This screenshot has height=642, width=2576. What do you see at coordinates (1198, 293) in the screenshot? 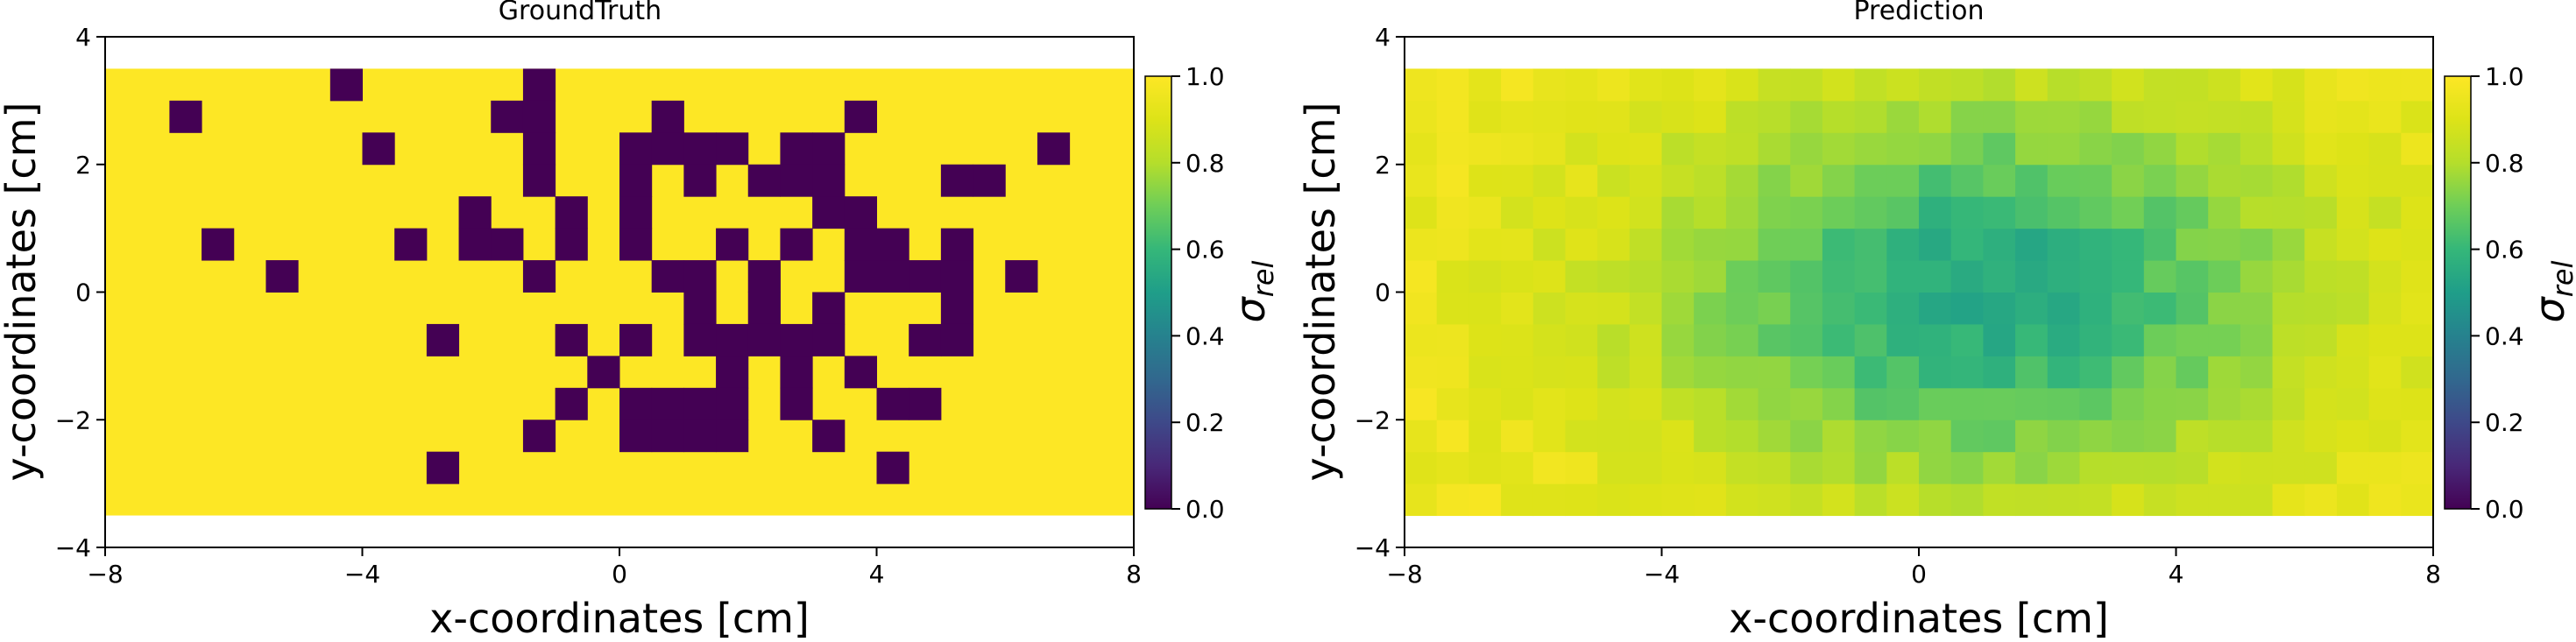
I see `colorbar-ticks: 0.0 0.2 0.4 0.6 0.8 1.0` at bounding box center [1198, 293].